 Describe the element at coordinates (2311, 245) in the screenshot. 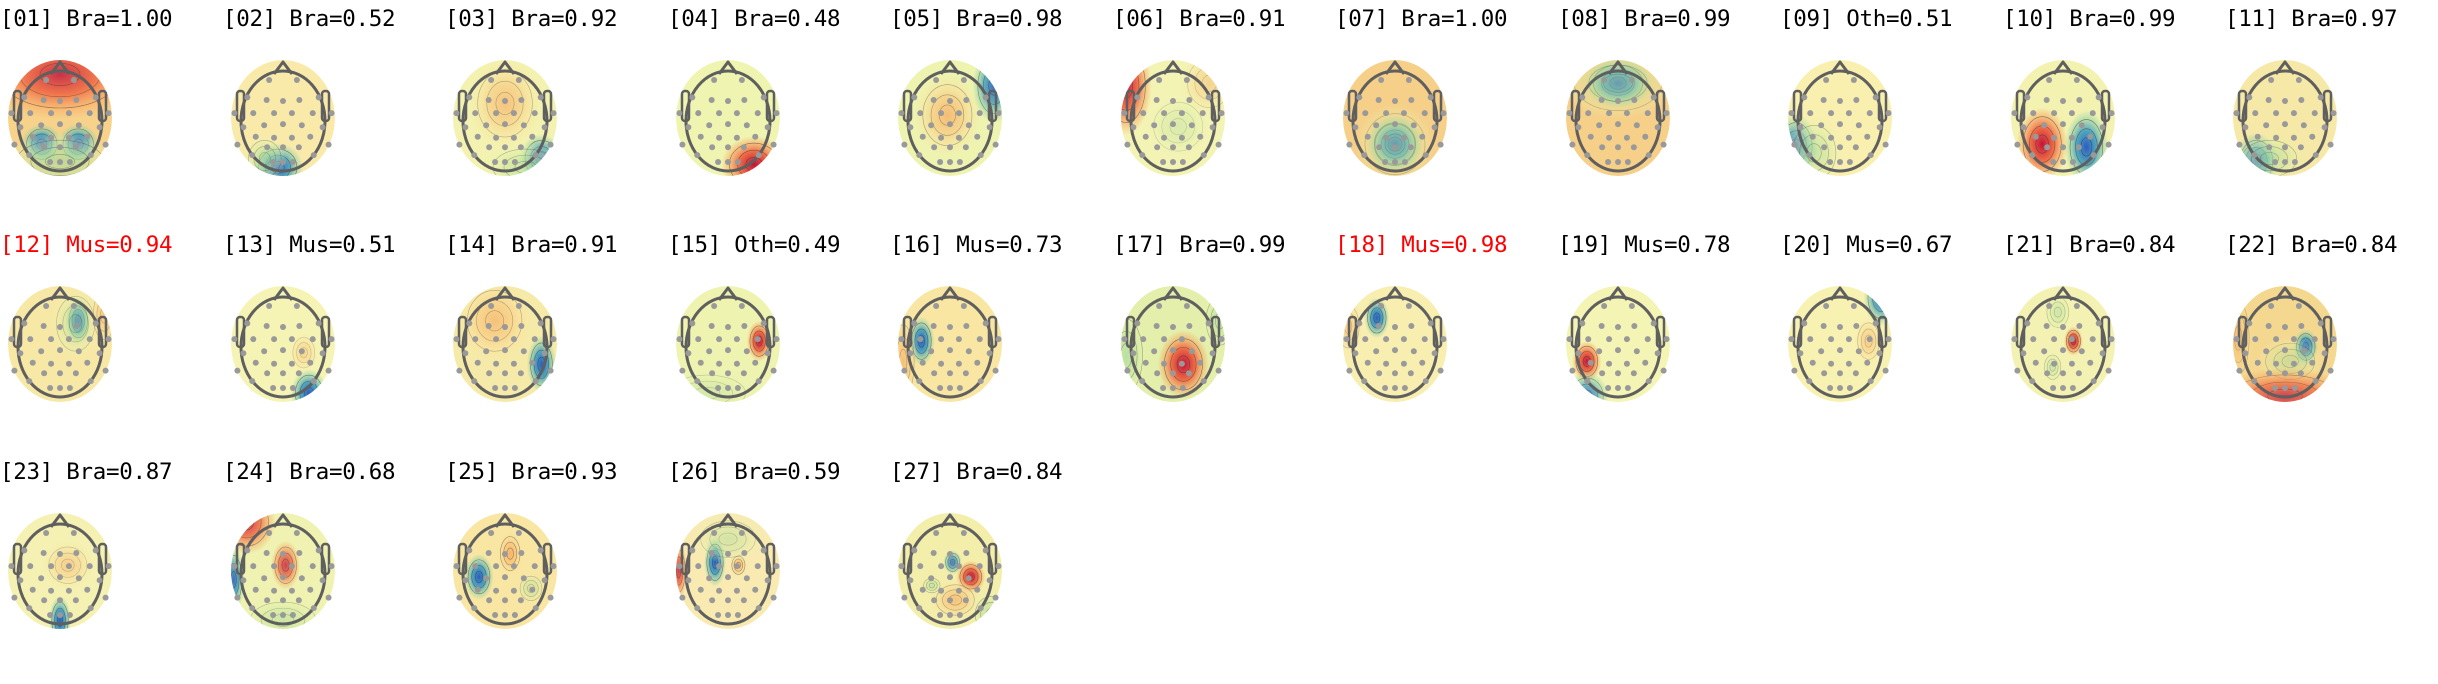

I see `component-title: [22] Bra=0.84` at that location.